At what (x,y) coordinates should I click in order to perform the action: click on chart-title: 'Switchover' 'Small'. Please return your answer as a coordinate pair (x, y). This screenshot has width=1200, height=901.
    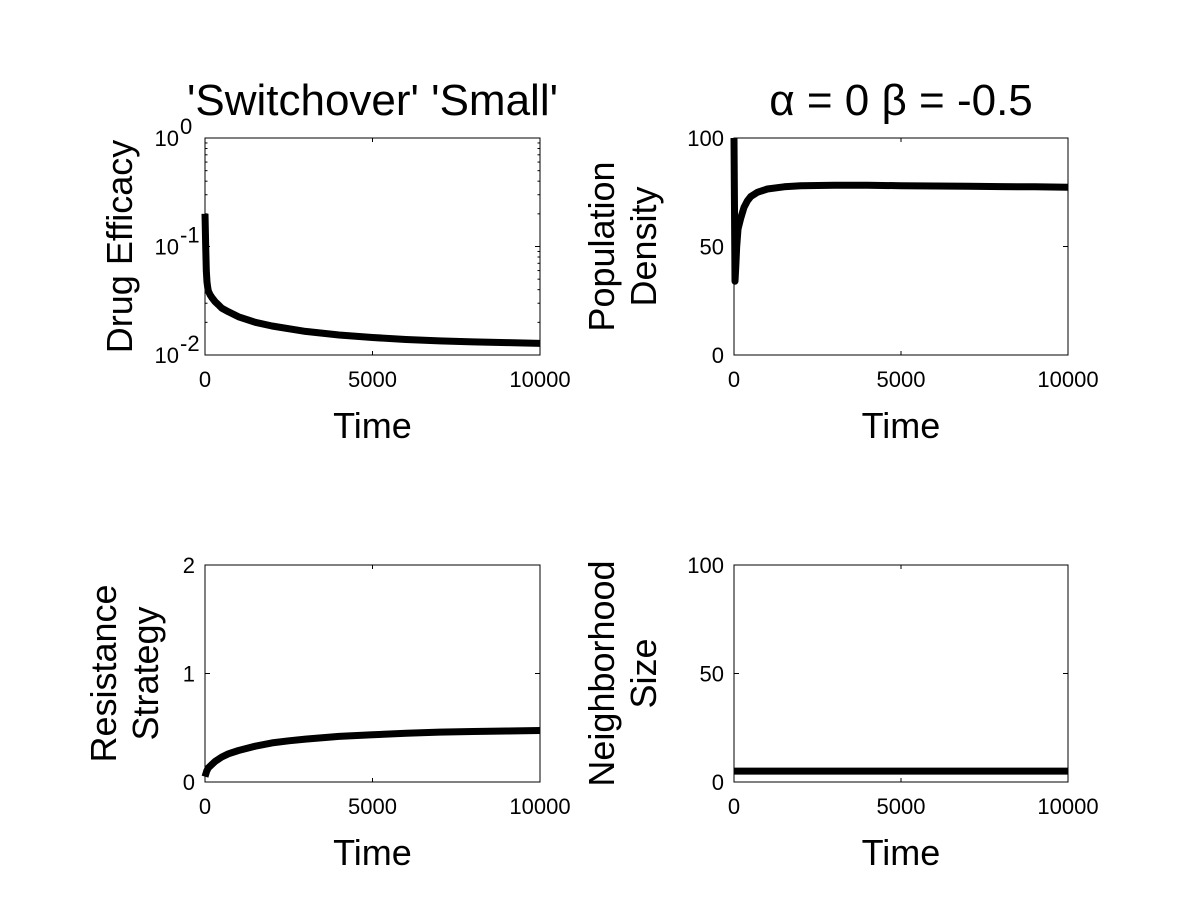
    Looking at the image, I should click on (372, 100).